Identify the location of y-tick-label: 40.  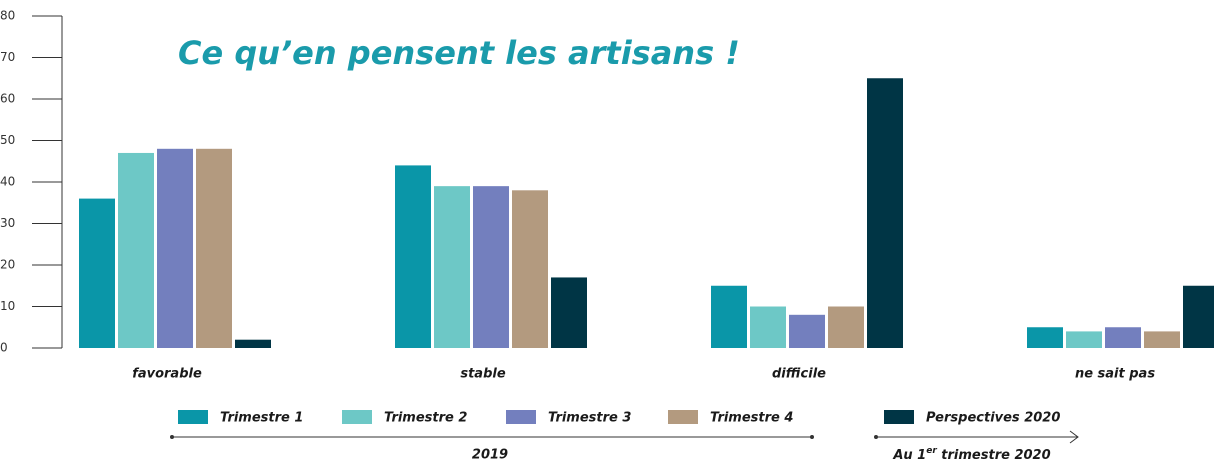
(7, 182).